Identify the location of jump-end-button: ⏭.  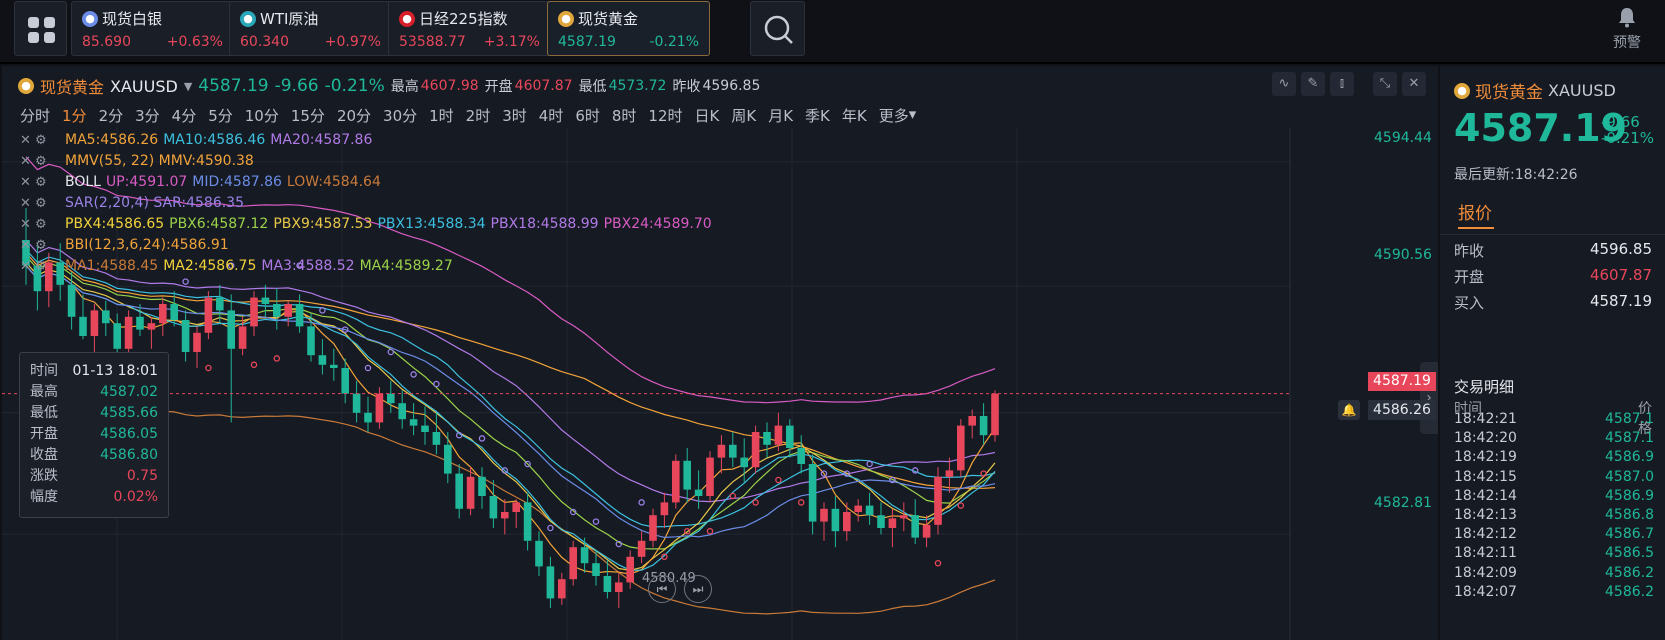
(698, 589).